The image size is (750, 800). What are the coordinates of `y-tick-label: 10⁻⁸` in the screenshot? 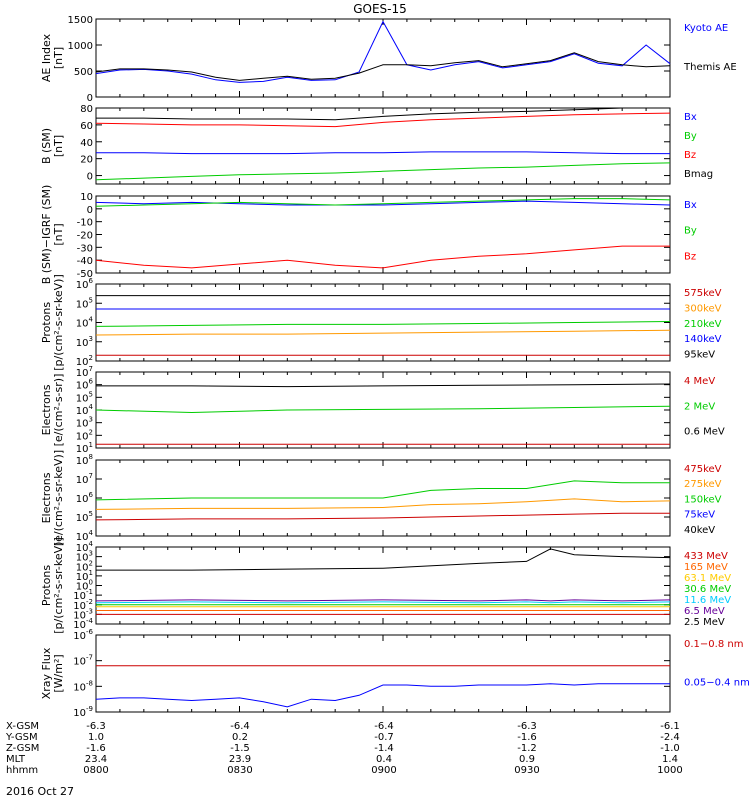 It's located at (83, 686).